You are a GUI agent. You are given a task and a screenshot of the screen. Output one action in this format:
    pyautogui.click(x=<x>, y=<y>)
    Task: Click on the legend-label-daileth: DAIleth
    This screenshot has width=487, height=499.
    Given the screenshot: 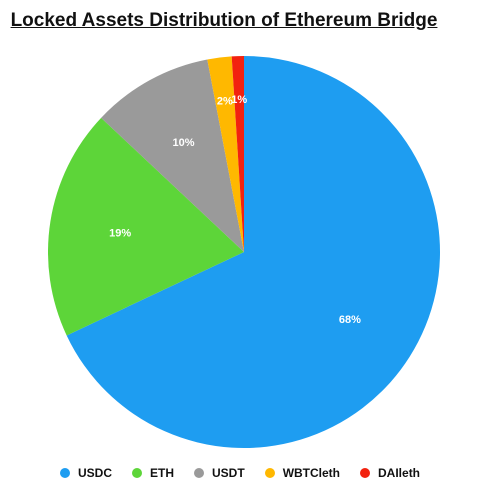 What is the action you would take?
    pyautogui.click(x=399, y=473)
    